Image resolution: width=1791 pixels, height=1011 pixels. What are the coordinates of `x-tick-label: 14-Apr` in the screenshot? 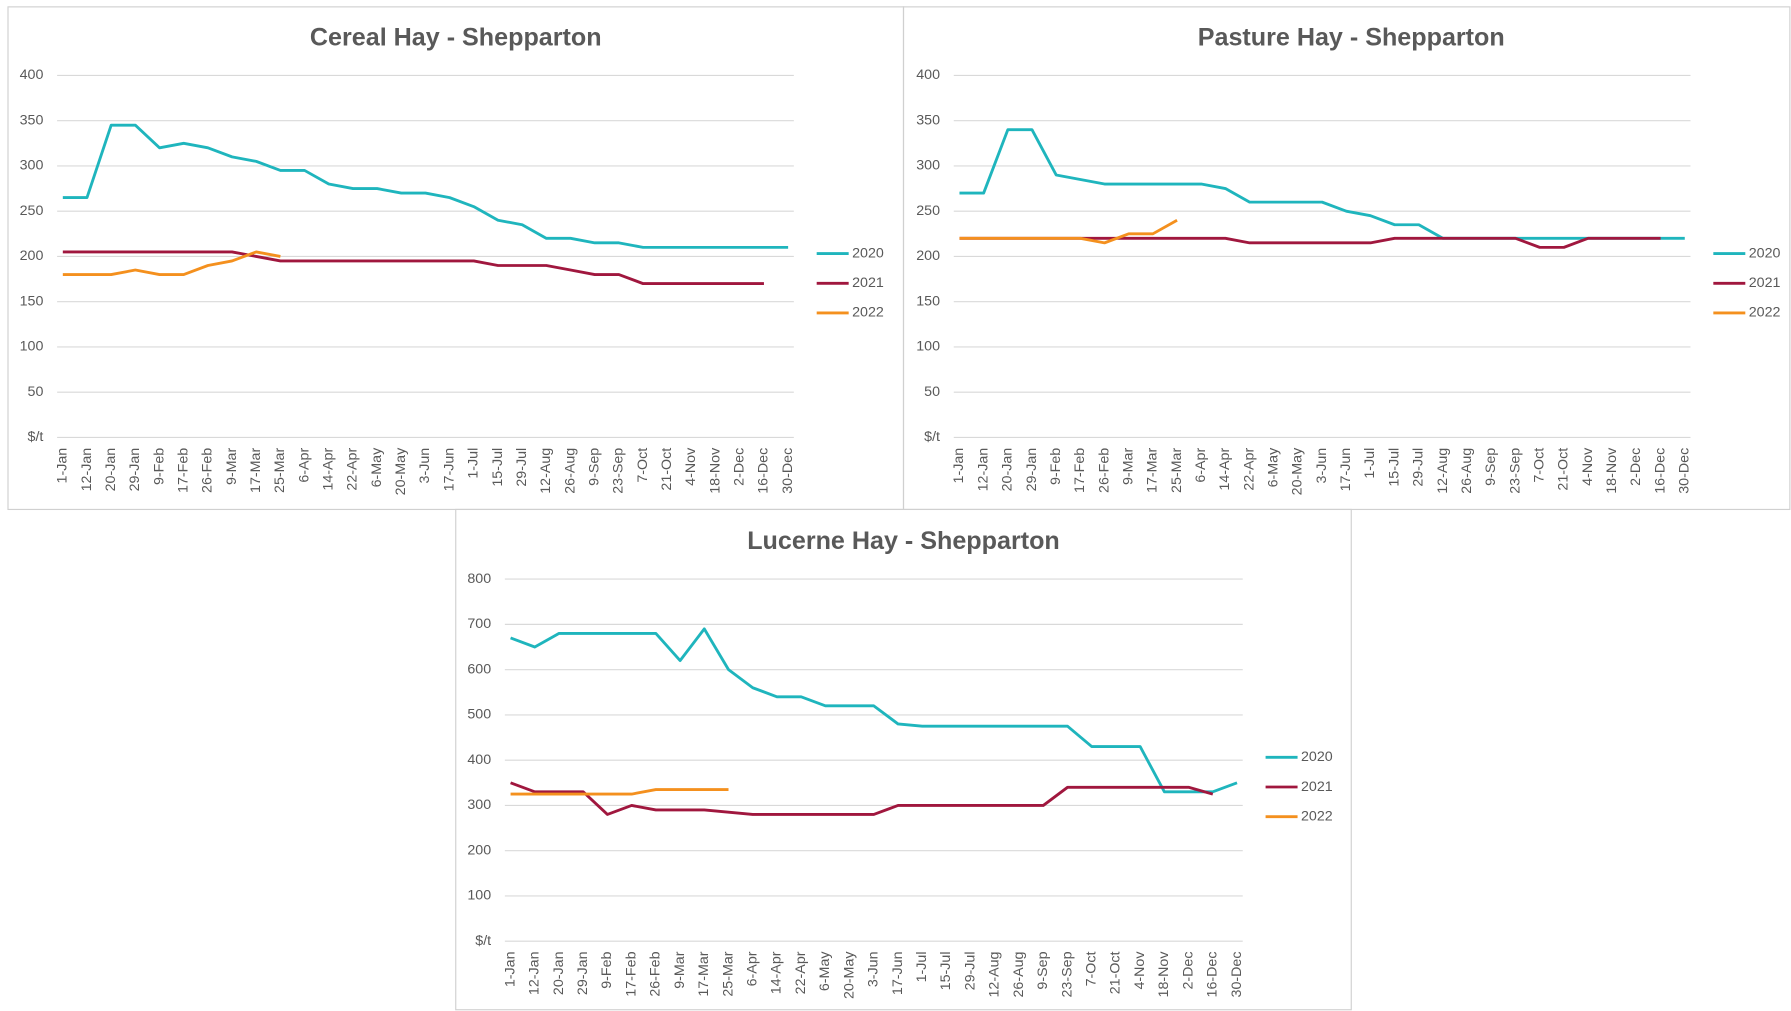 It's located at (1225, 469).